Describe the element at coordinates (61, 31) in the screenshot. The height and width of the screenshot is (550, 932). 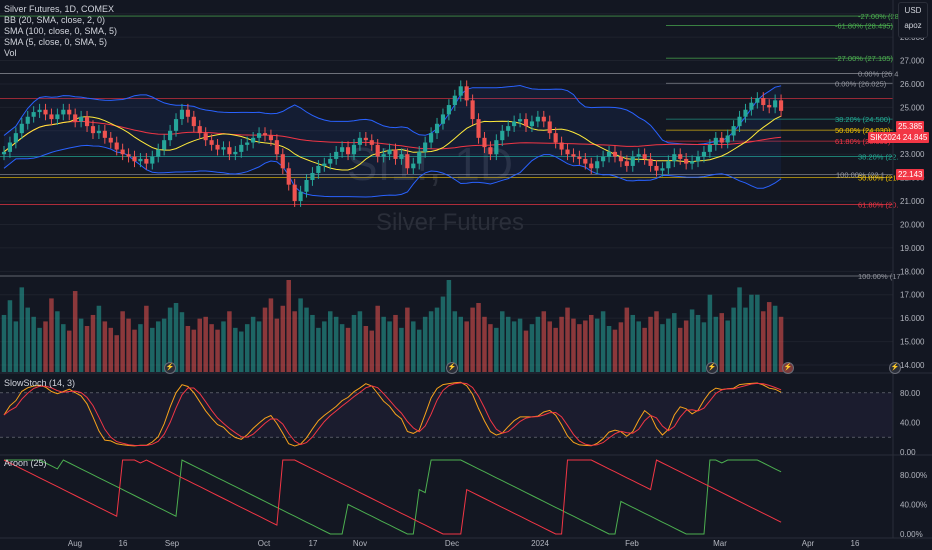
I see `legend-indicator-sma100: SMA (100, close, 0, SMA, 5)` at that location.